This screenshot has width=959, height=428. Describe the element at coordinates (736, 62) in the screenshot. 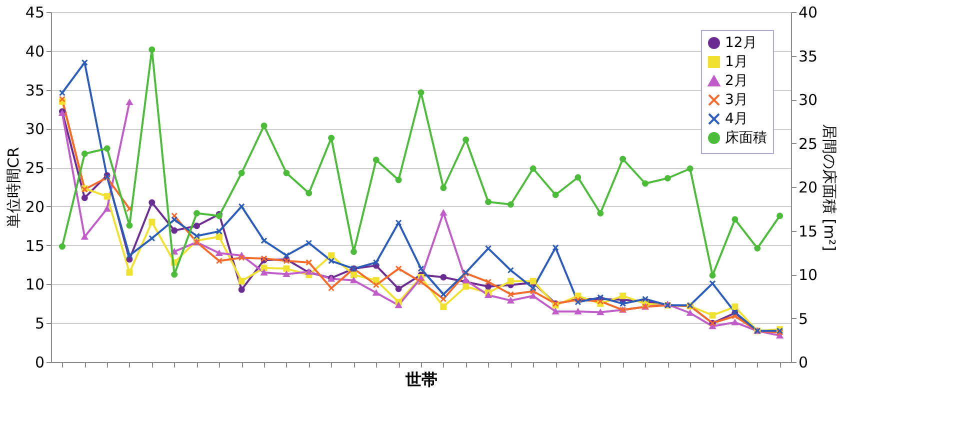

I see `legend-label: 1月` at that location.